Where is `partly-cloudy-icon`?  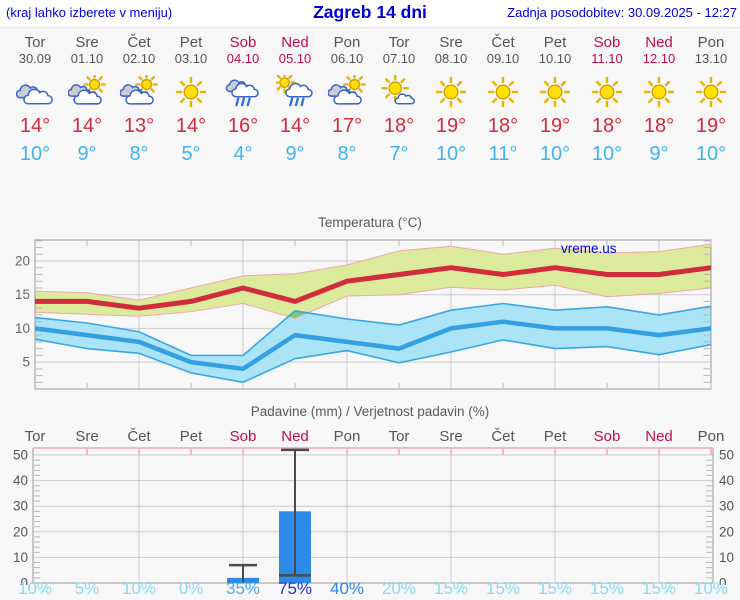 partly-cloudy-icon is located at coordinates (346, 91).